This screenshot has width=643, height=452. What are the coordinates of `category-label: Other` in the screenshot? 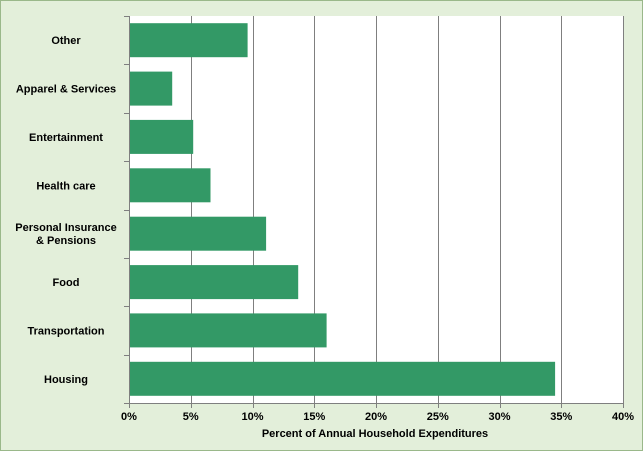 It's located at (66, 41).